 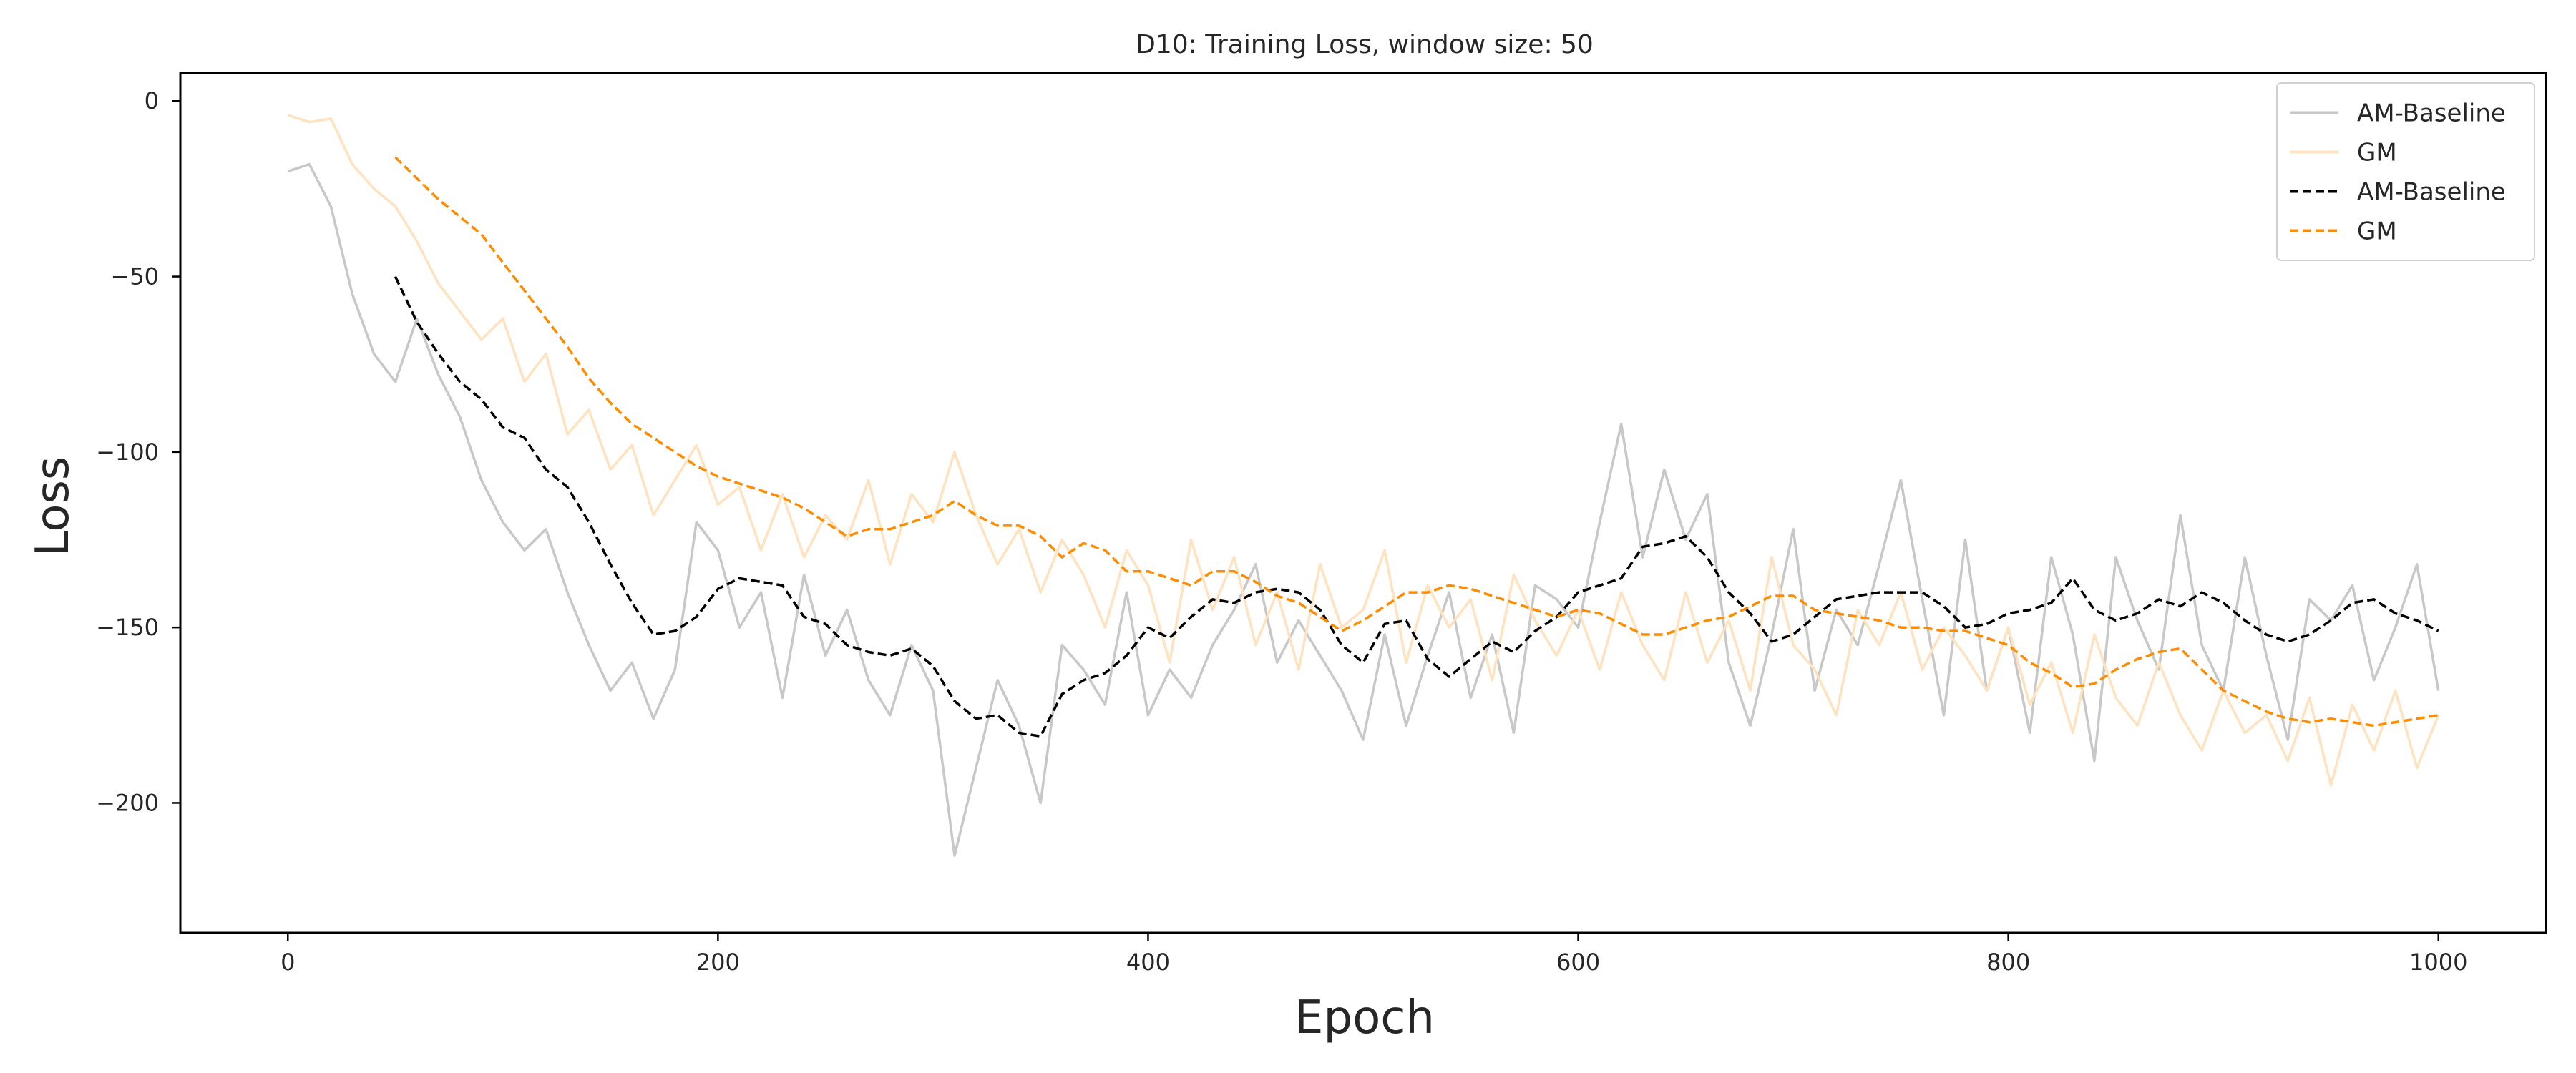 I want to click on y-tick-label: −150, so click(x=127, y=627).